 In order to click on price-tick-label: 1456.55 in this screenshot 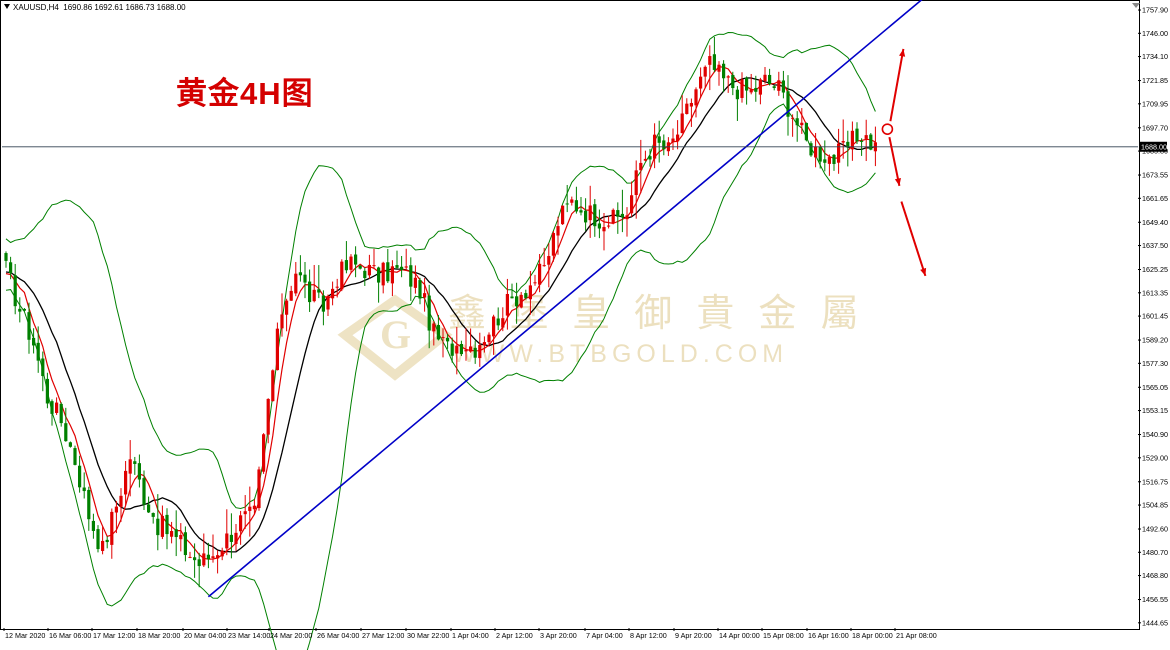, I will do `click(1155, 599)`.